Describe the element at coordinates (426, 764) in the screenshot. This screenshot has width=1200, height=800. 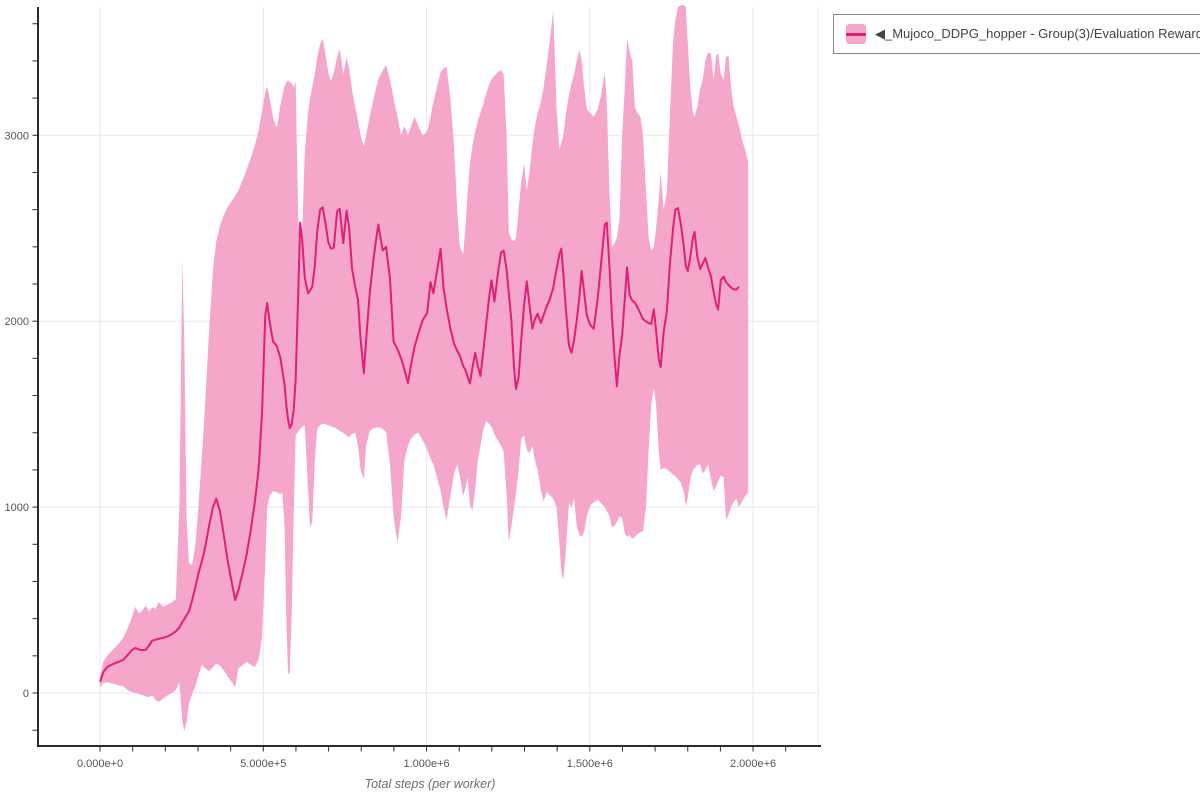
I see `x-tick-label: 1.000e+6` at that location.